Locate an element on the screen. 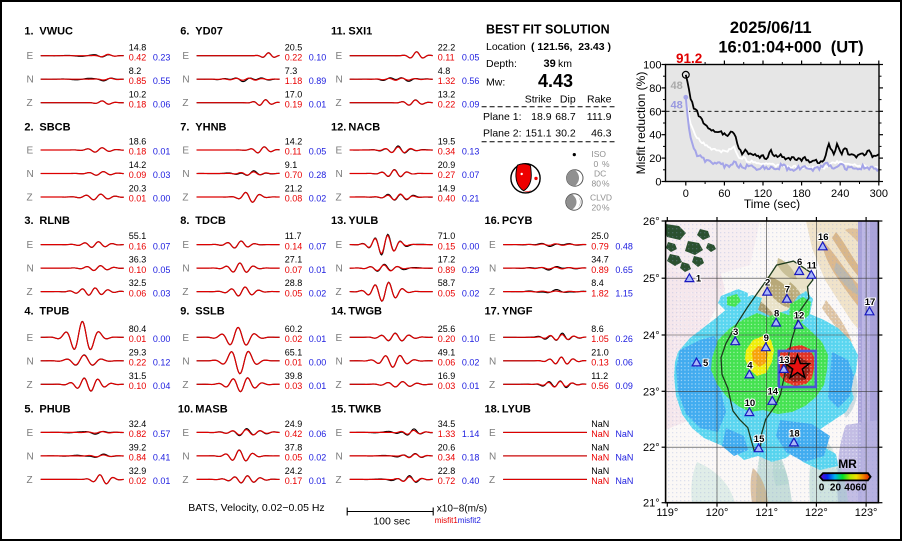 The height and width of the screenshot is (541, 902). svg-text: 0.17 is located at coordinates (294, 481).